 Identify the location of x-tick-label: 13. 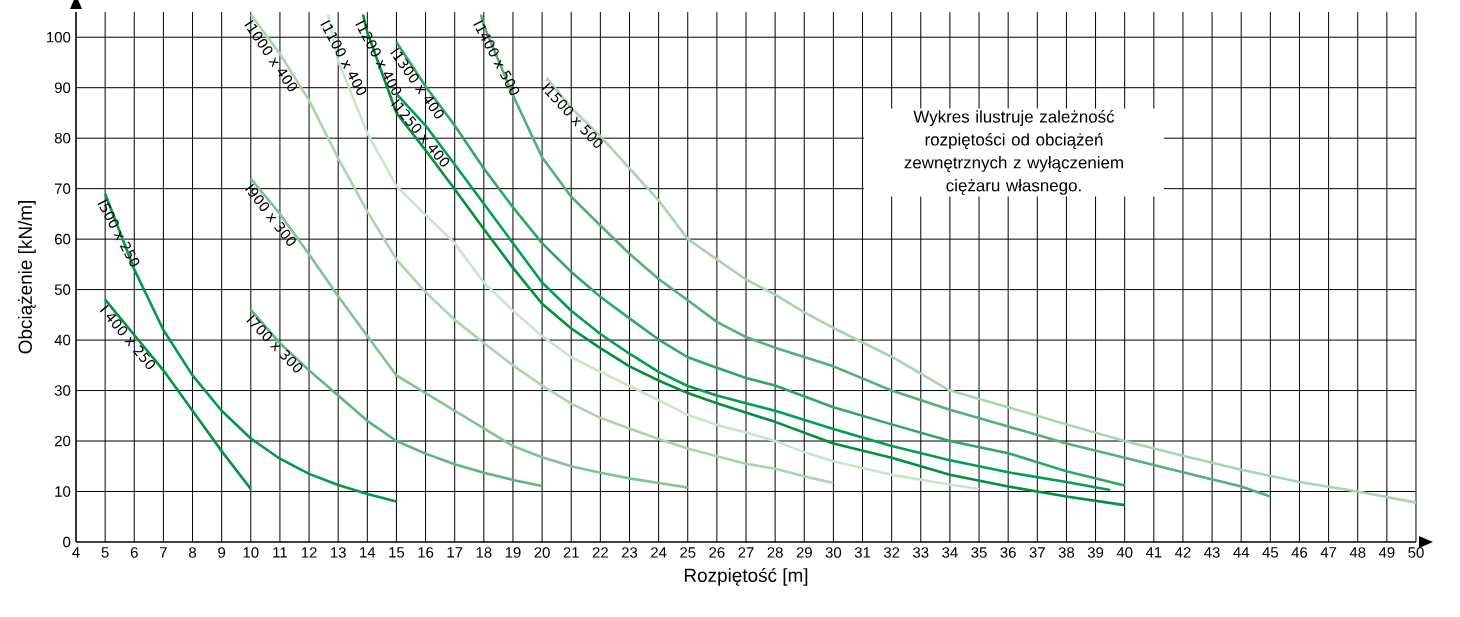
(338, 552).